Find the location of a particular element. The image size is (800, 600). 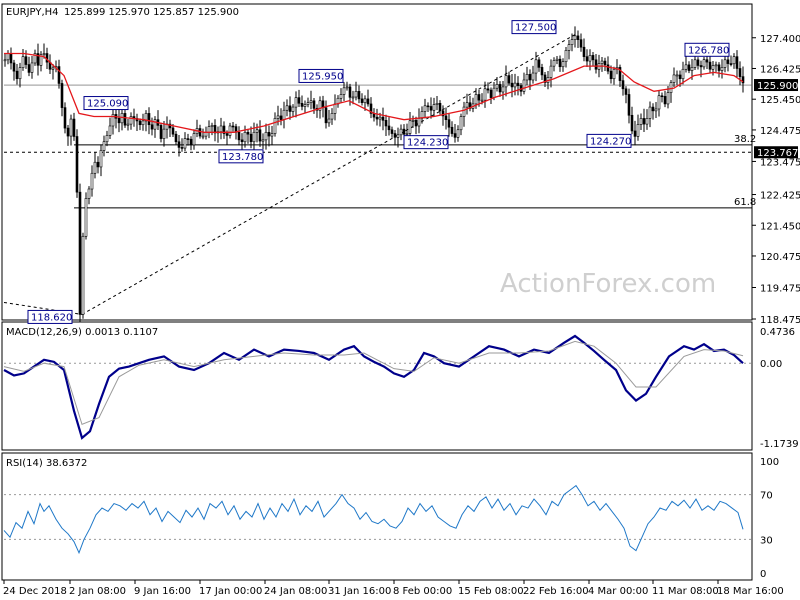

time-tick-label: 24 Dec 2018 is located at coordinates (35, 591).